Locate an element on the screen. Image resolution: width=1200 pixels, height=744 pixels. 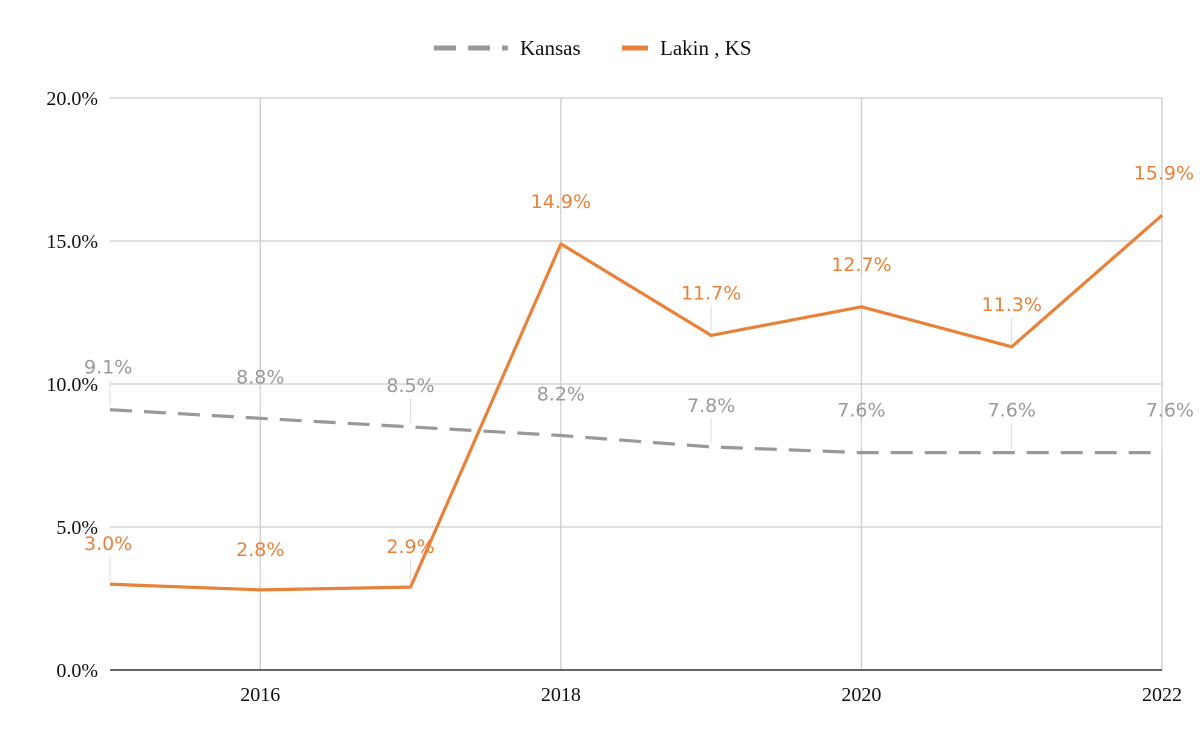
data-label-lakin: 11.3% is located at coordinates (1012, 305).